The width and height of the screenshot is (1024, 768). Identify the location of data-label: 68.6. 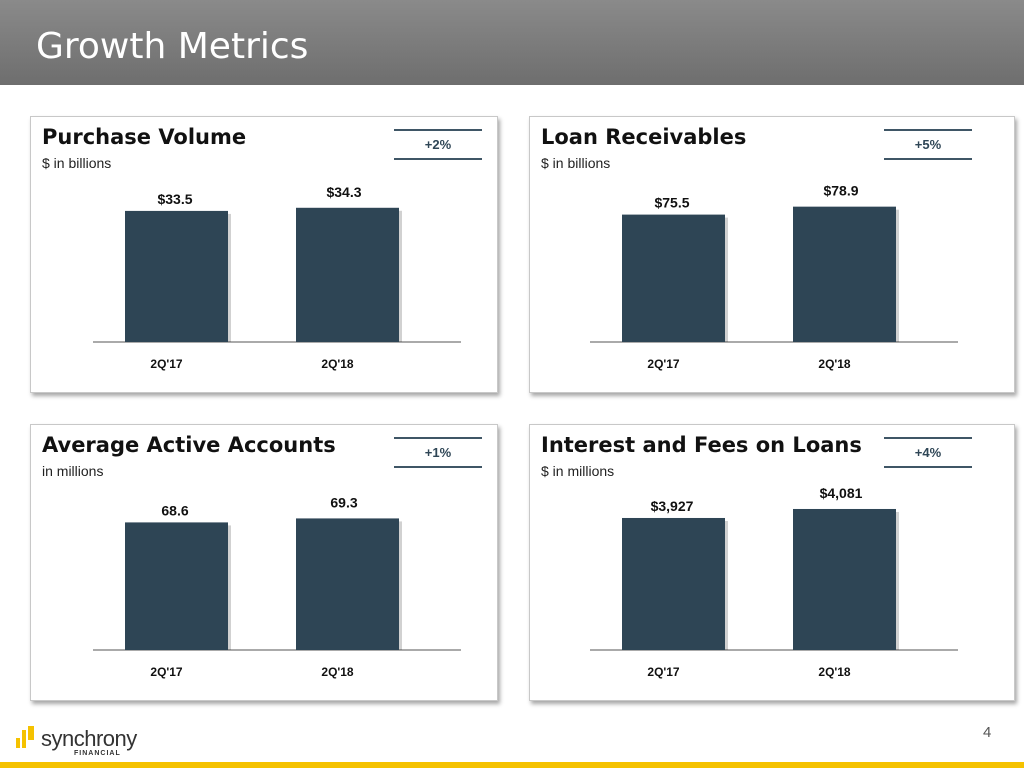
(174, 510).